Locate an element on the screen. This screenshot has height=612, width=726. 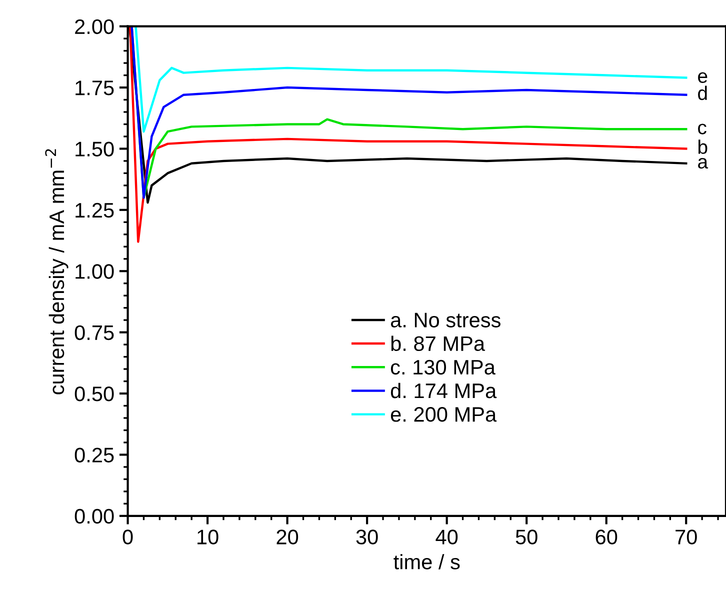
x-tick-label: 50 is located at coordinates (527, 537).